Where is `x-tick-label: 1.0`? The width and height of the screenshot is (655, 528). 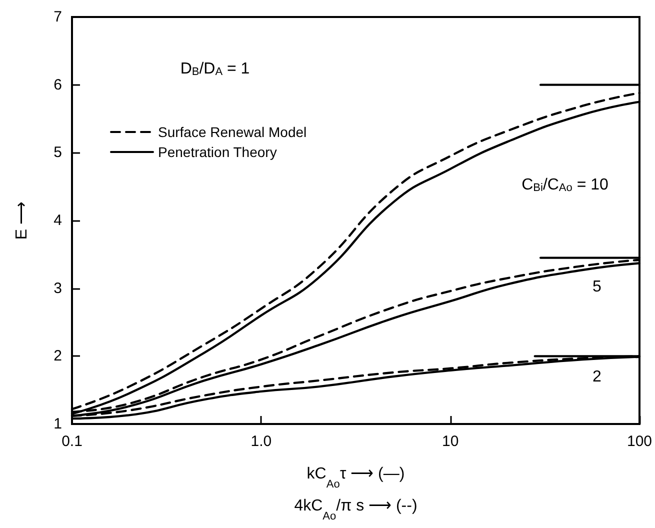
x-tick-label: 1.0 is located at coordinates (261, 441).